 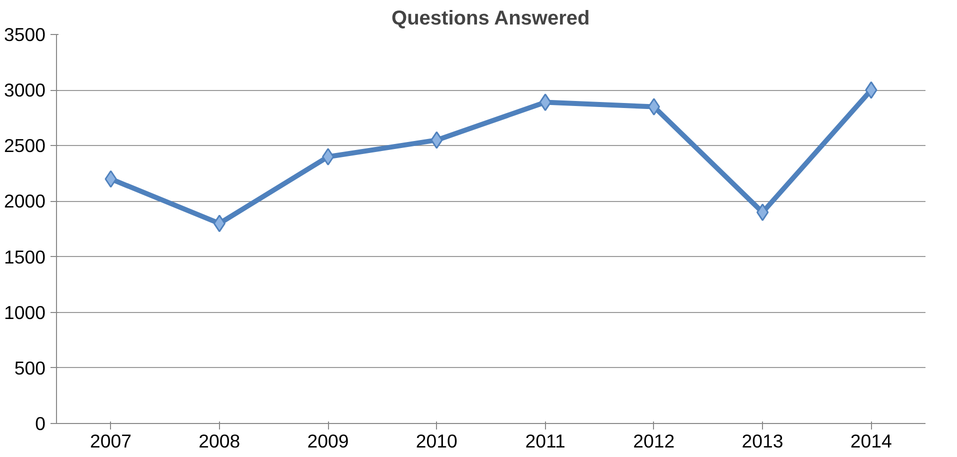 What do you see at coordinates (491, 19) in the screenshot?
I see `chart-title: Questions Answered` at bounding box center [491, 19].